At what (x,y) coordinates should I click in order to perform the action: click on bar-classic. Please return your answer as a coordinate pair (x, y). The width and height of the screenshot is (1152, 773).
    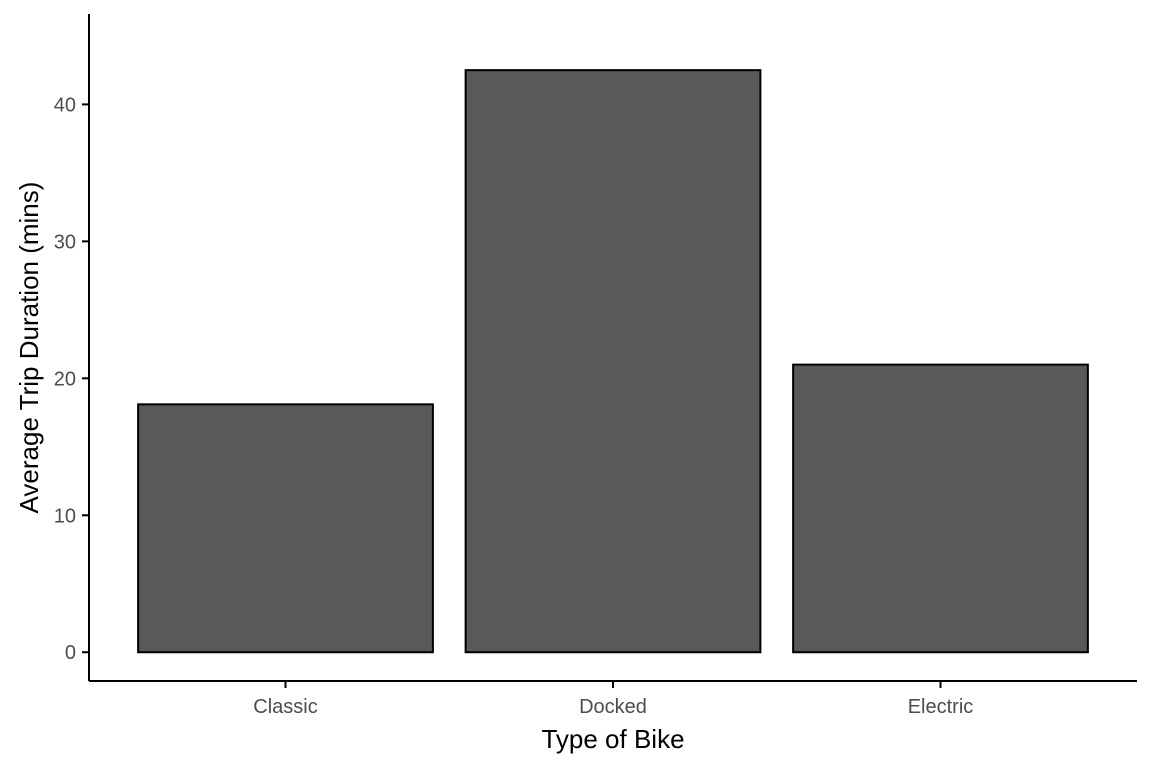
    Looking at the image, I should click on (285, 528).